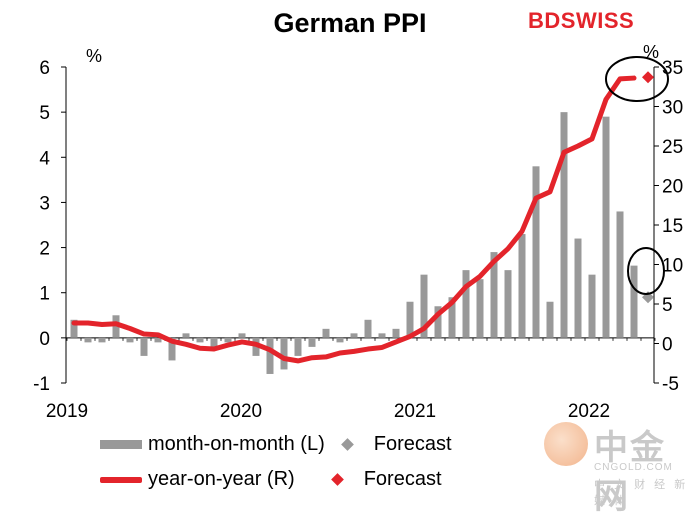 The image size is (700, 518). Describe the element at coordinates (589, 411) in the screenshot. I see `x-tick-label: 2022` at that location.